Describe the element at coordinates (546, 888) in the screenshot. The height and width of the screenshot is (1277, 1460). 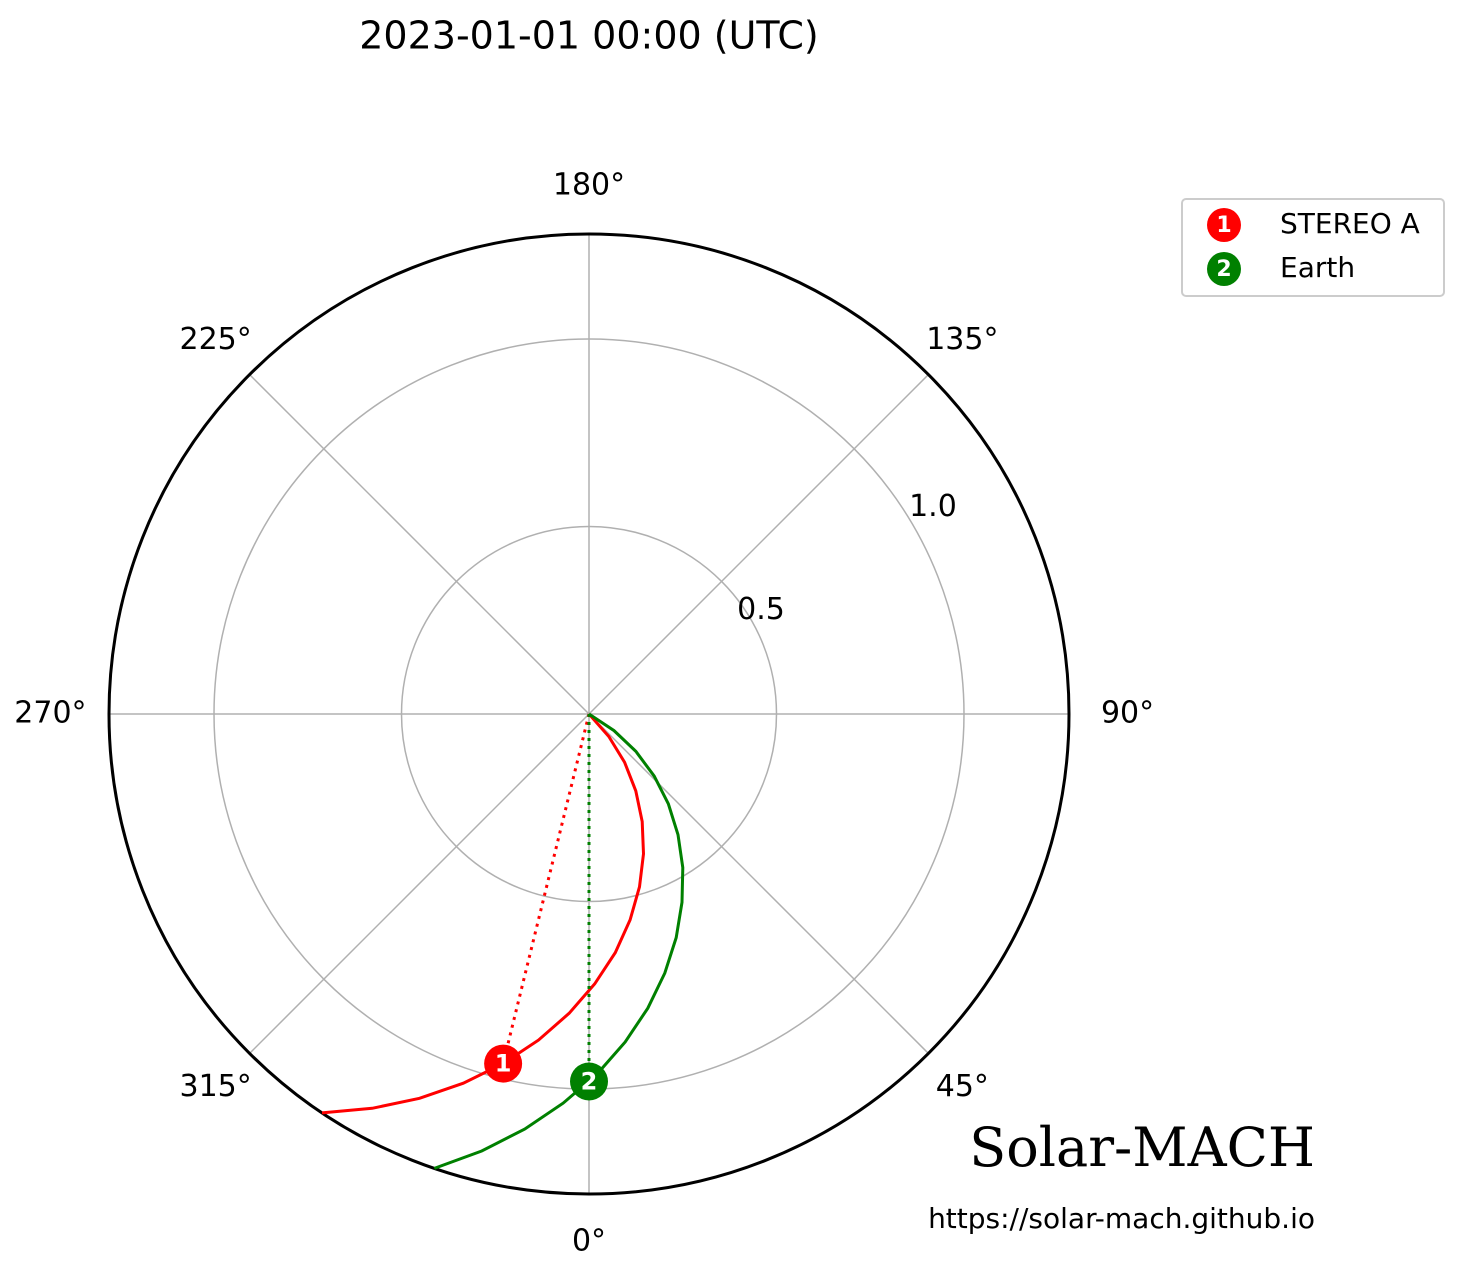
I see `radial-line` at that location.